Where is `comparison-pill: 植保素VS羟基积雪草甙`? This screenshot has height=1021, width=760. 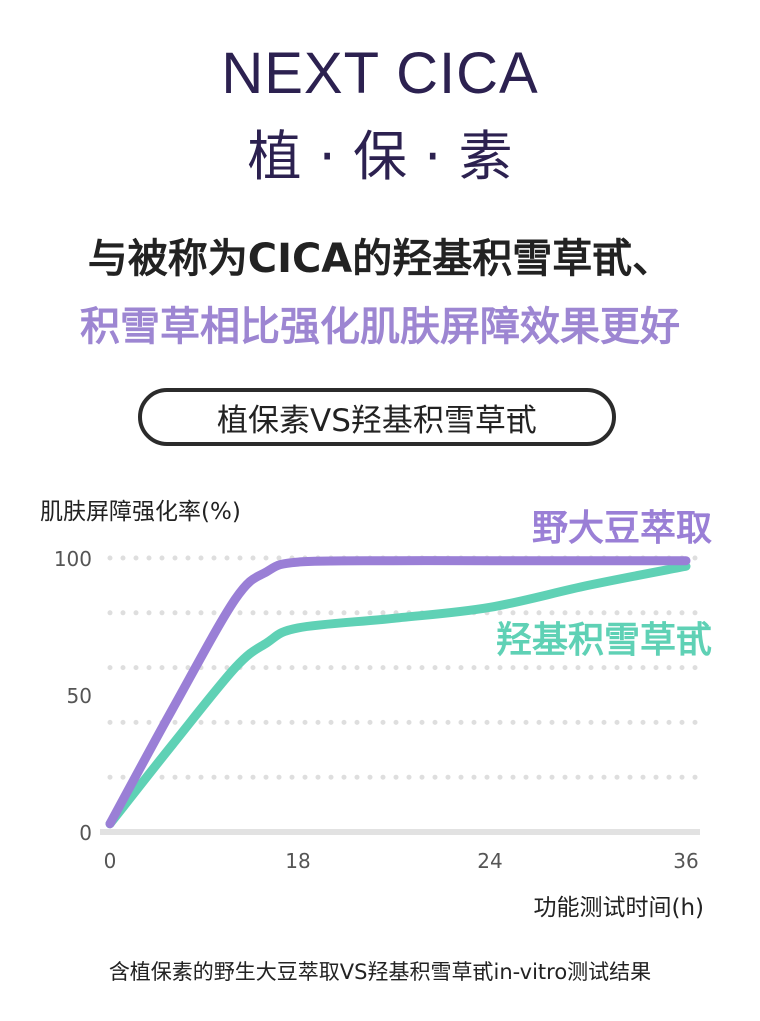
comparison-pill: 植保素VS羟基积雪草甙 is located at coordinates (377, 417).